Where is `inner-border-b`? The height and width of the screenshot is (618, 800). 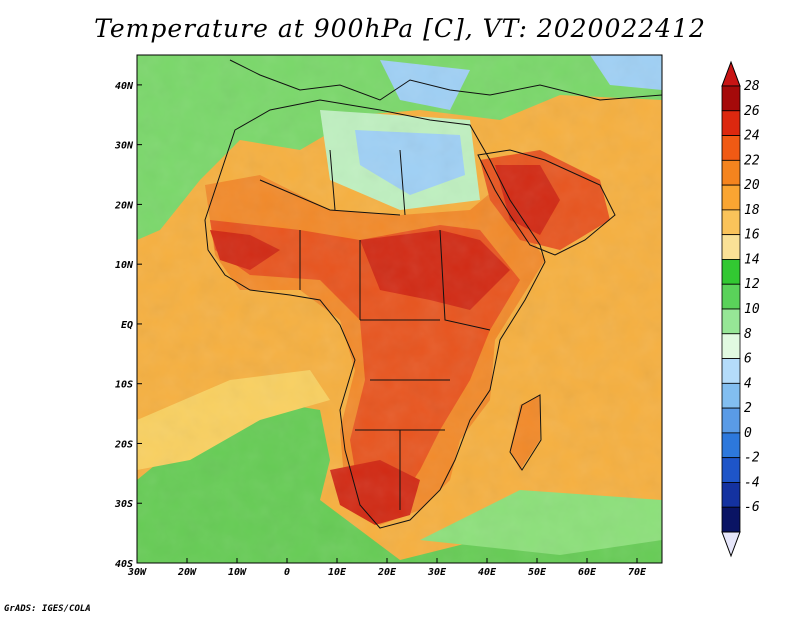 inner-border-b is located at coordinates (395, 280).